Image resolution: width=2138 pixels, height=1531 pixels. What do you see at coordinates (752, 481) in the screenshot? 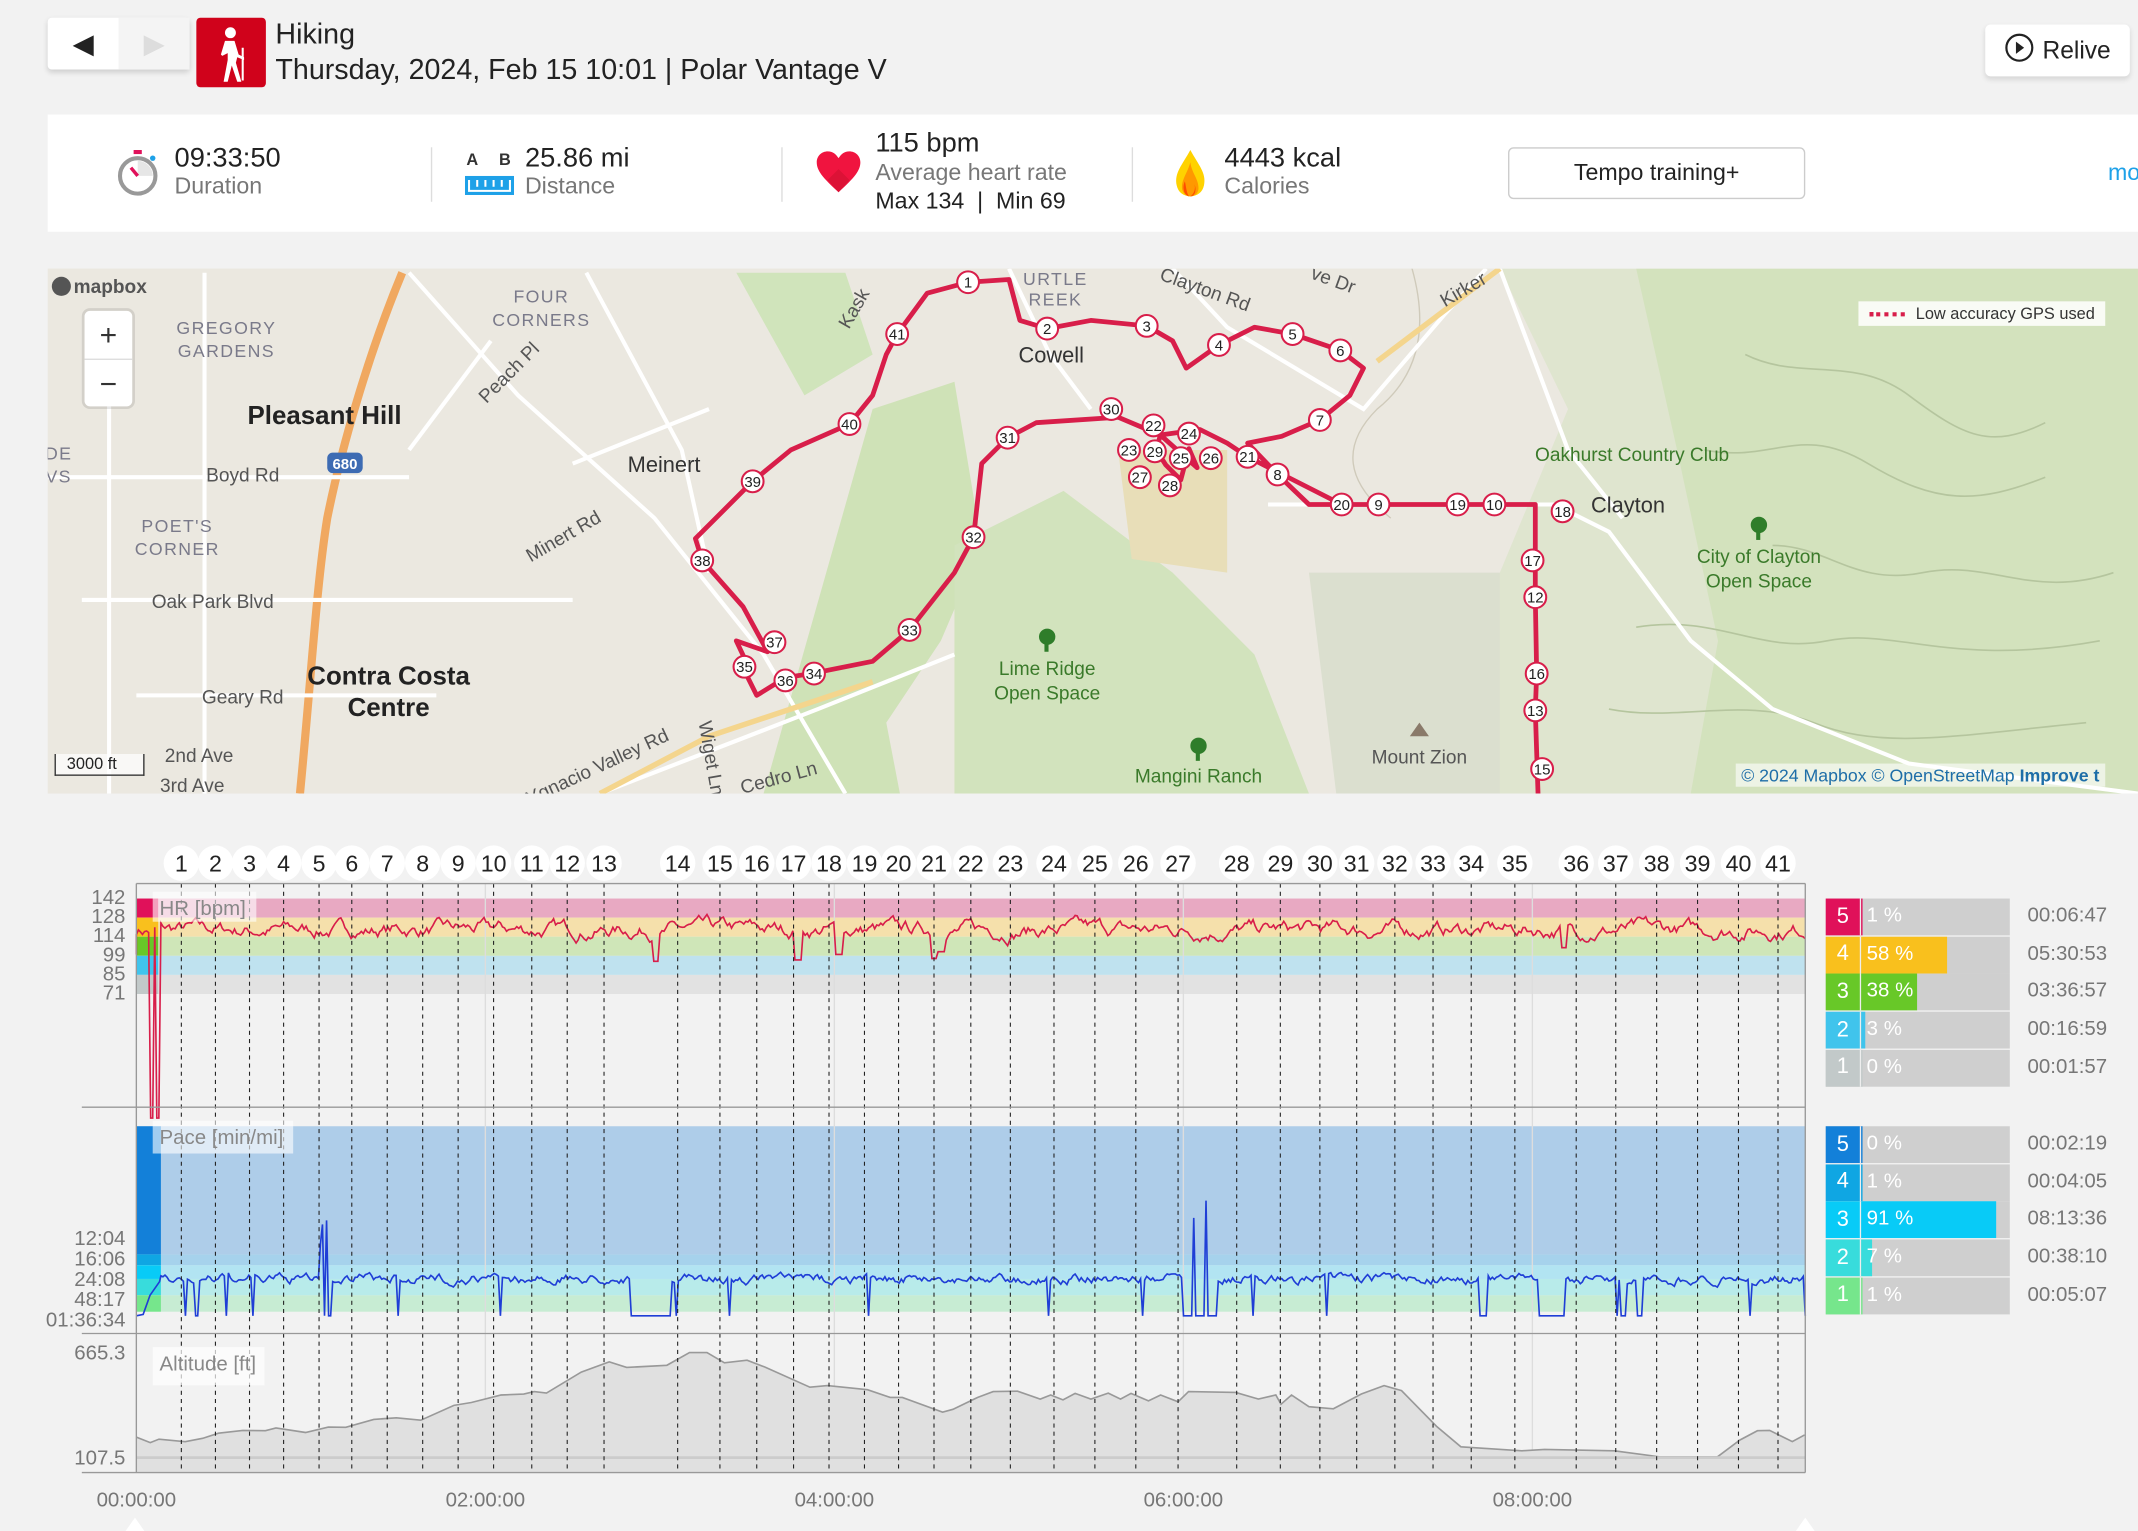
I see `route-lap-marker: 39` at bounding box center [752, 481].